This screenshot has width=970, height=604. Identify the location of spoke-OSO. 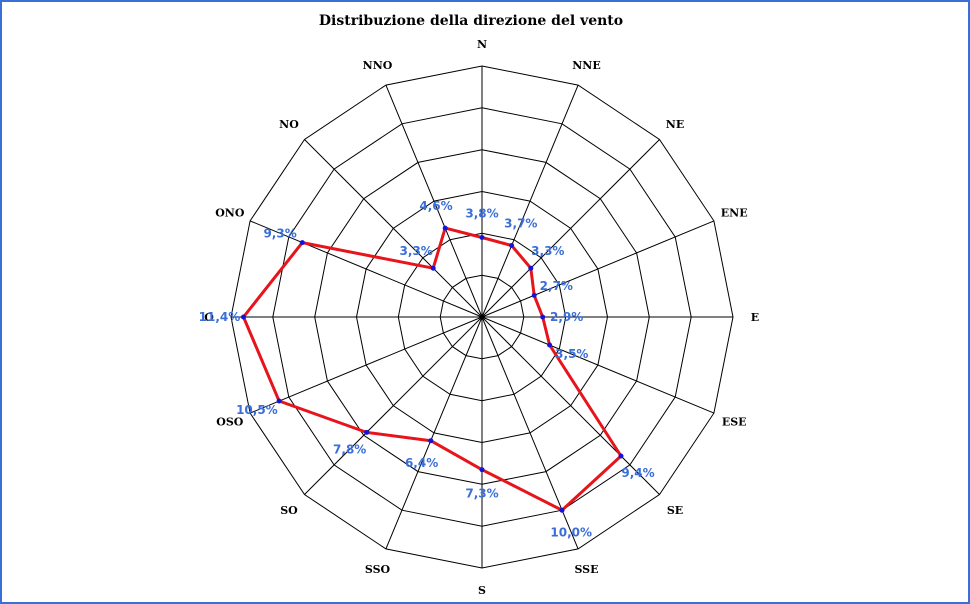
(366, 365).